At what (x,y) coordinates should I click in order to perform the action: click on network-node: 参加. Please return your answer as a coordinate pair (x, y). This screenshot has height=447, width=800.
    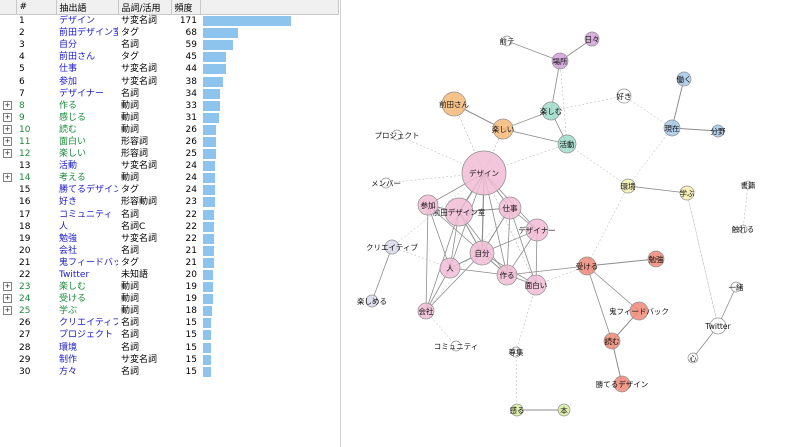
    Looking at the image, I should click on (428, 205).